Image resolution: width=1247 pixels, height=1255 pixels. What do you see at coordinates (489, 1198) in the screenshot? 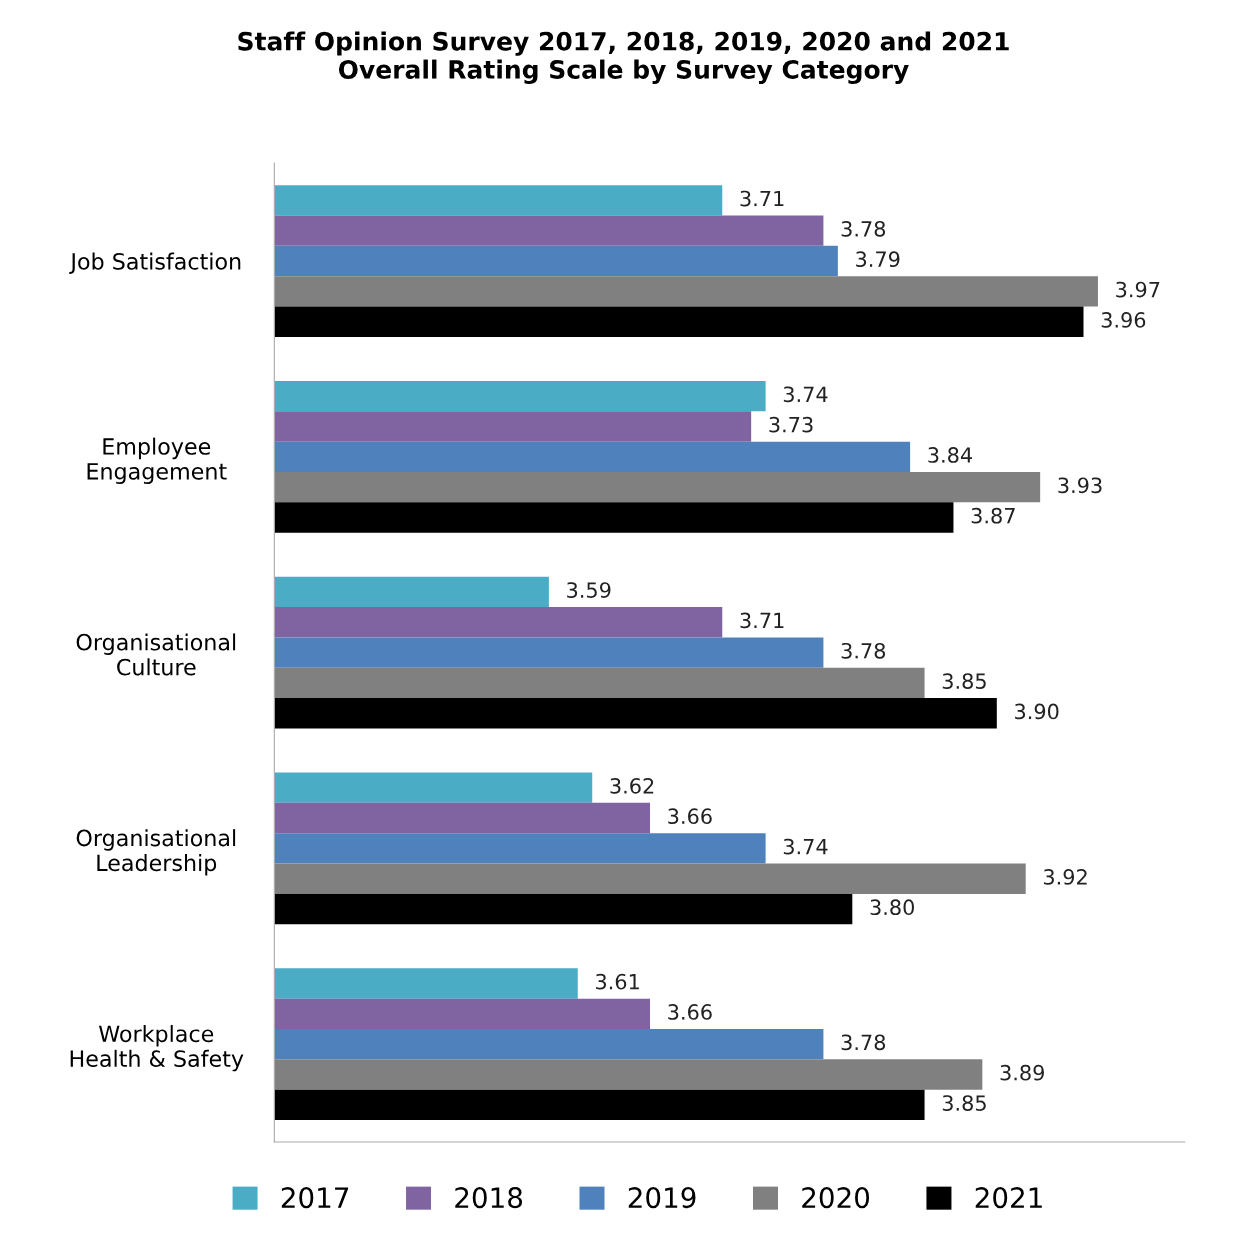
I see `legend-label: 2018` at bounding box center [489, 1198].